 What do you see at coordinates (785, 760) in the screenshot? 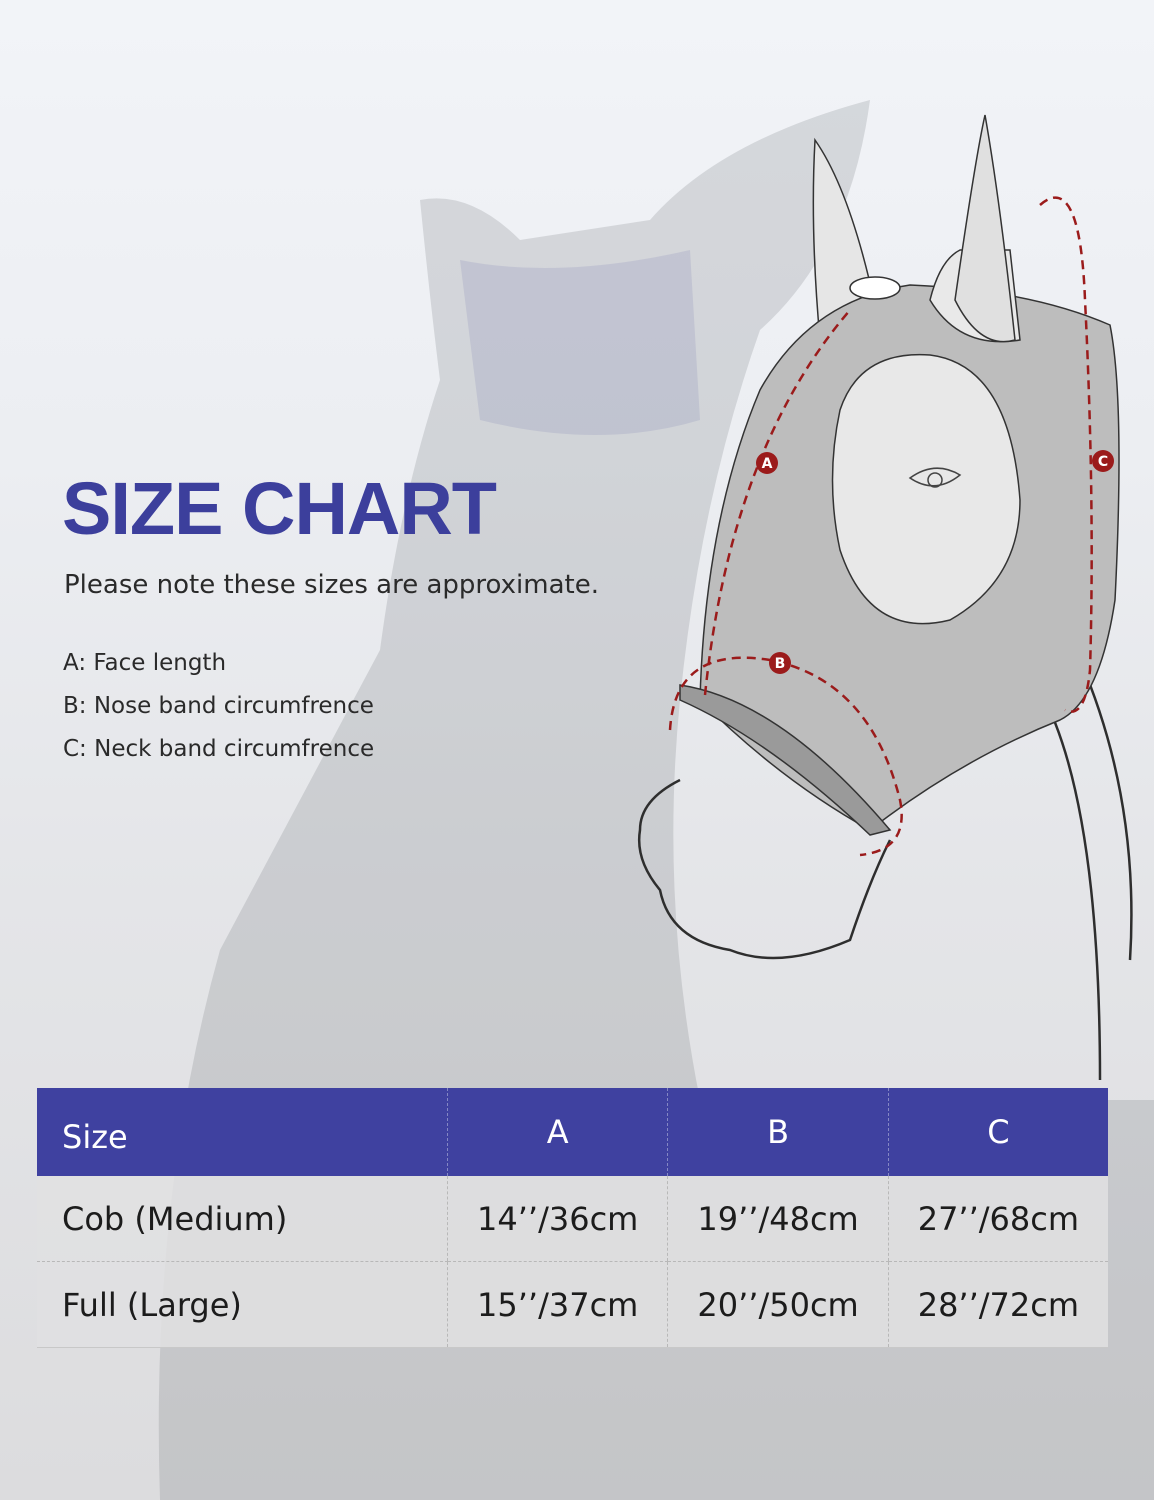
I see `nose-band` at bounding box center [785, 760].